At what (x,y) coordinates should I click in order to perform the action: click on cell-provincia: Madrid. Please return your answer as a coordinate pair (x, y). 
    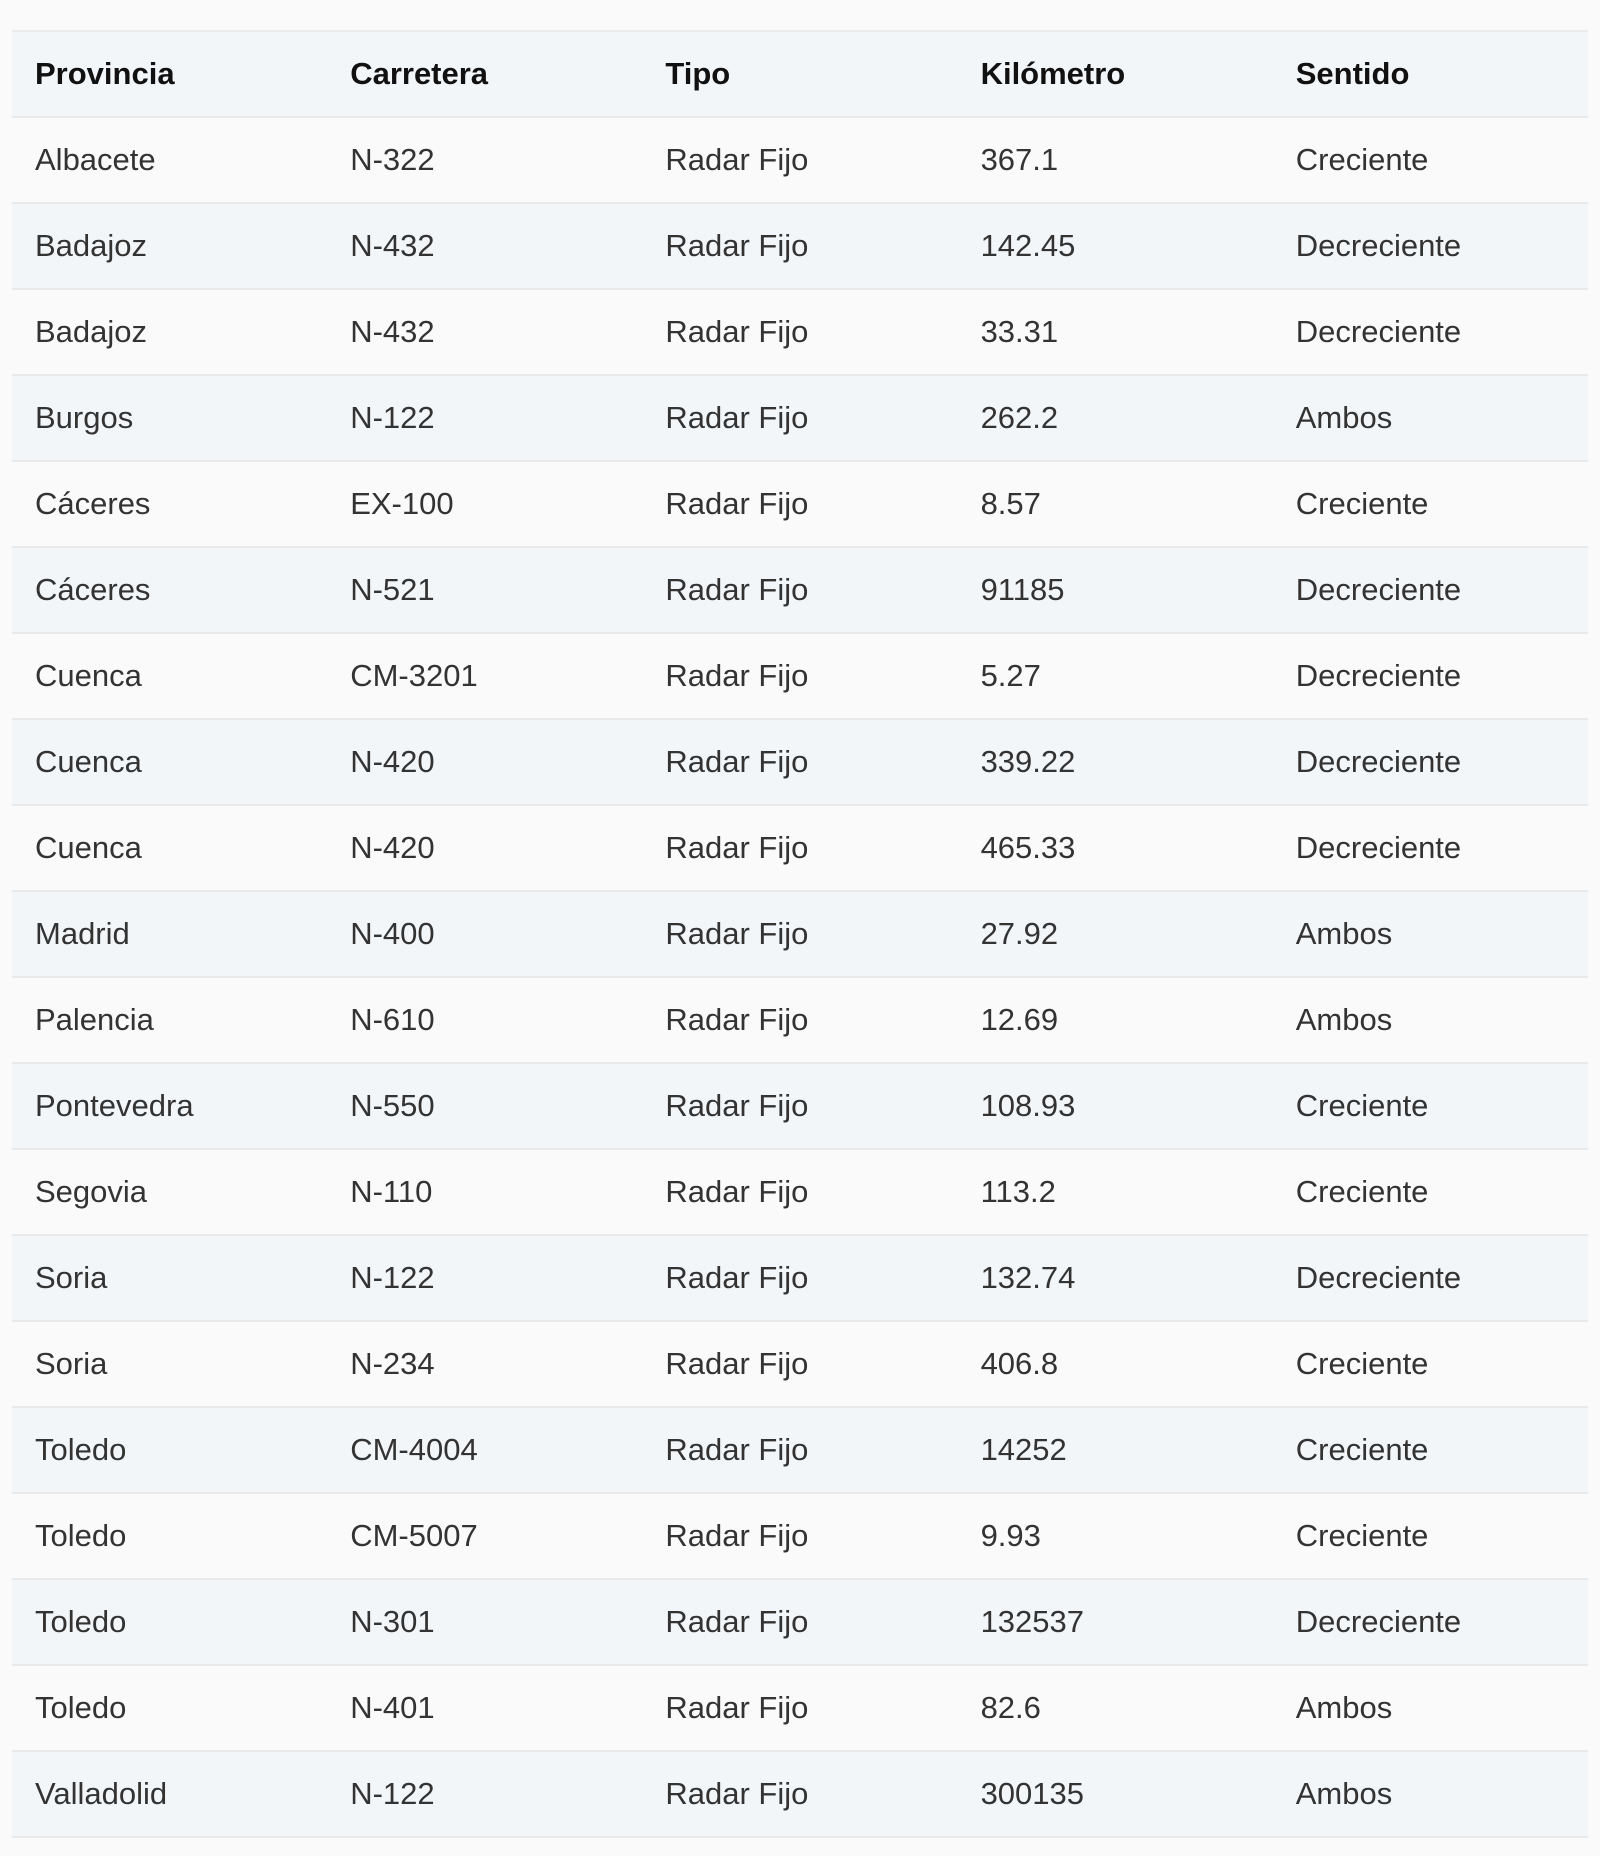
    Looking at the image, I should click on (170, 934).